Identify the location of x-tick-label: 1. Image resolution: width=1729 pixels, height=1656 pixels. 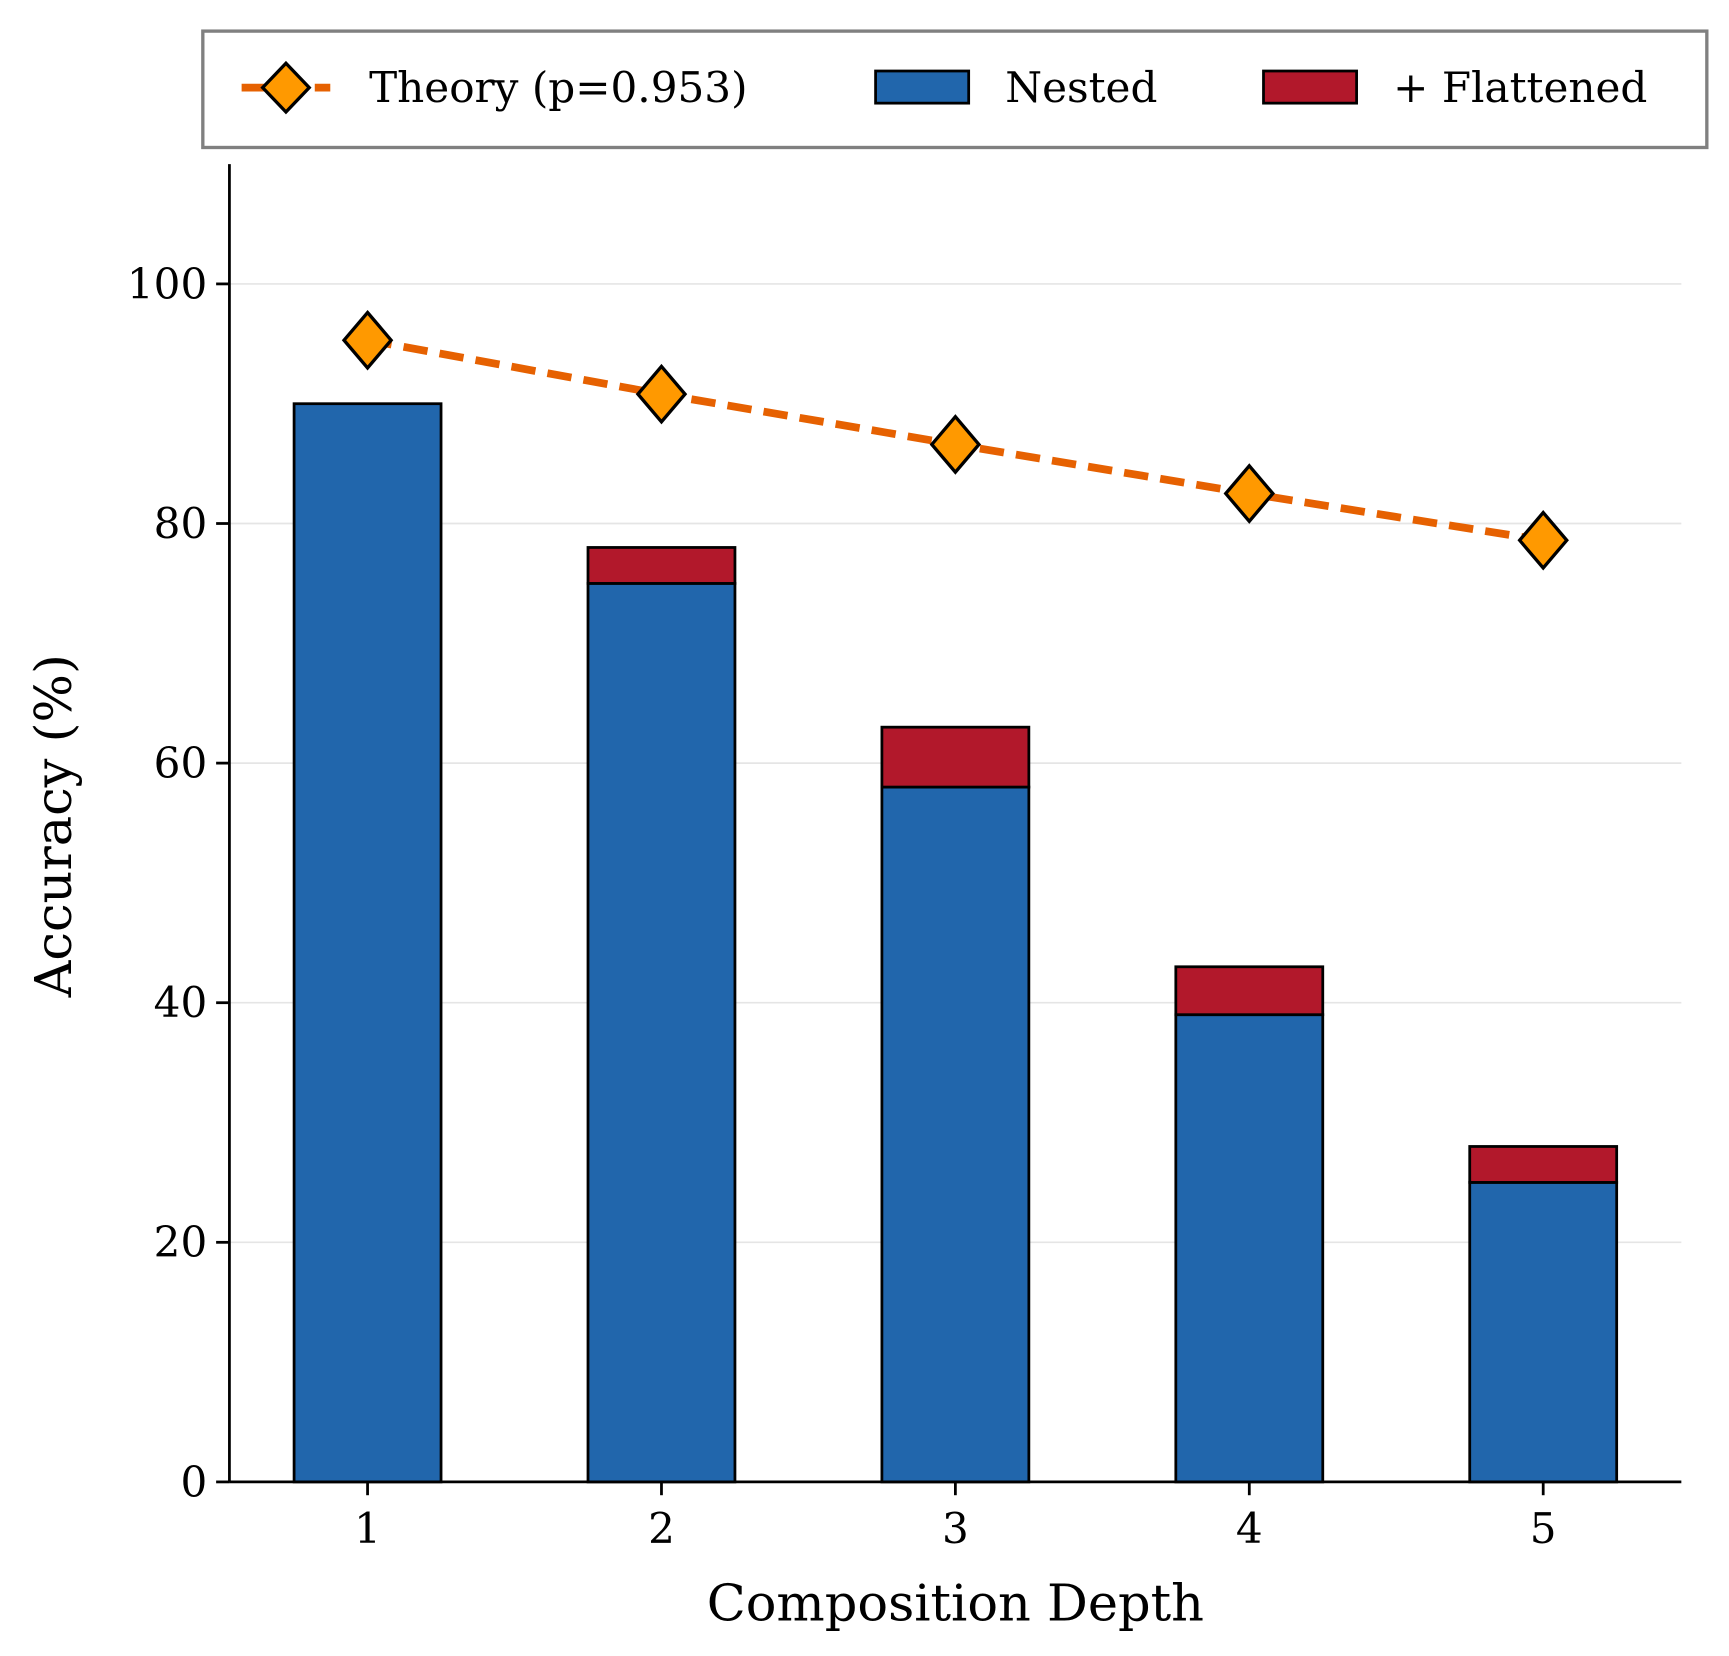
(367, 1528).